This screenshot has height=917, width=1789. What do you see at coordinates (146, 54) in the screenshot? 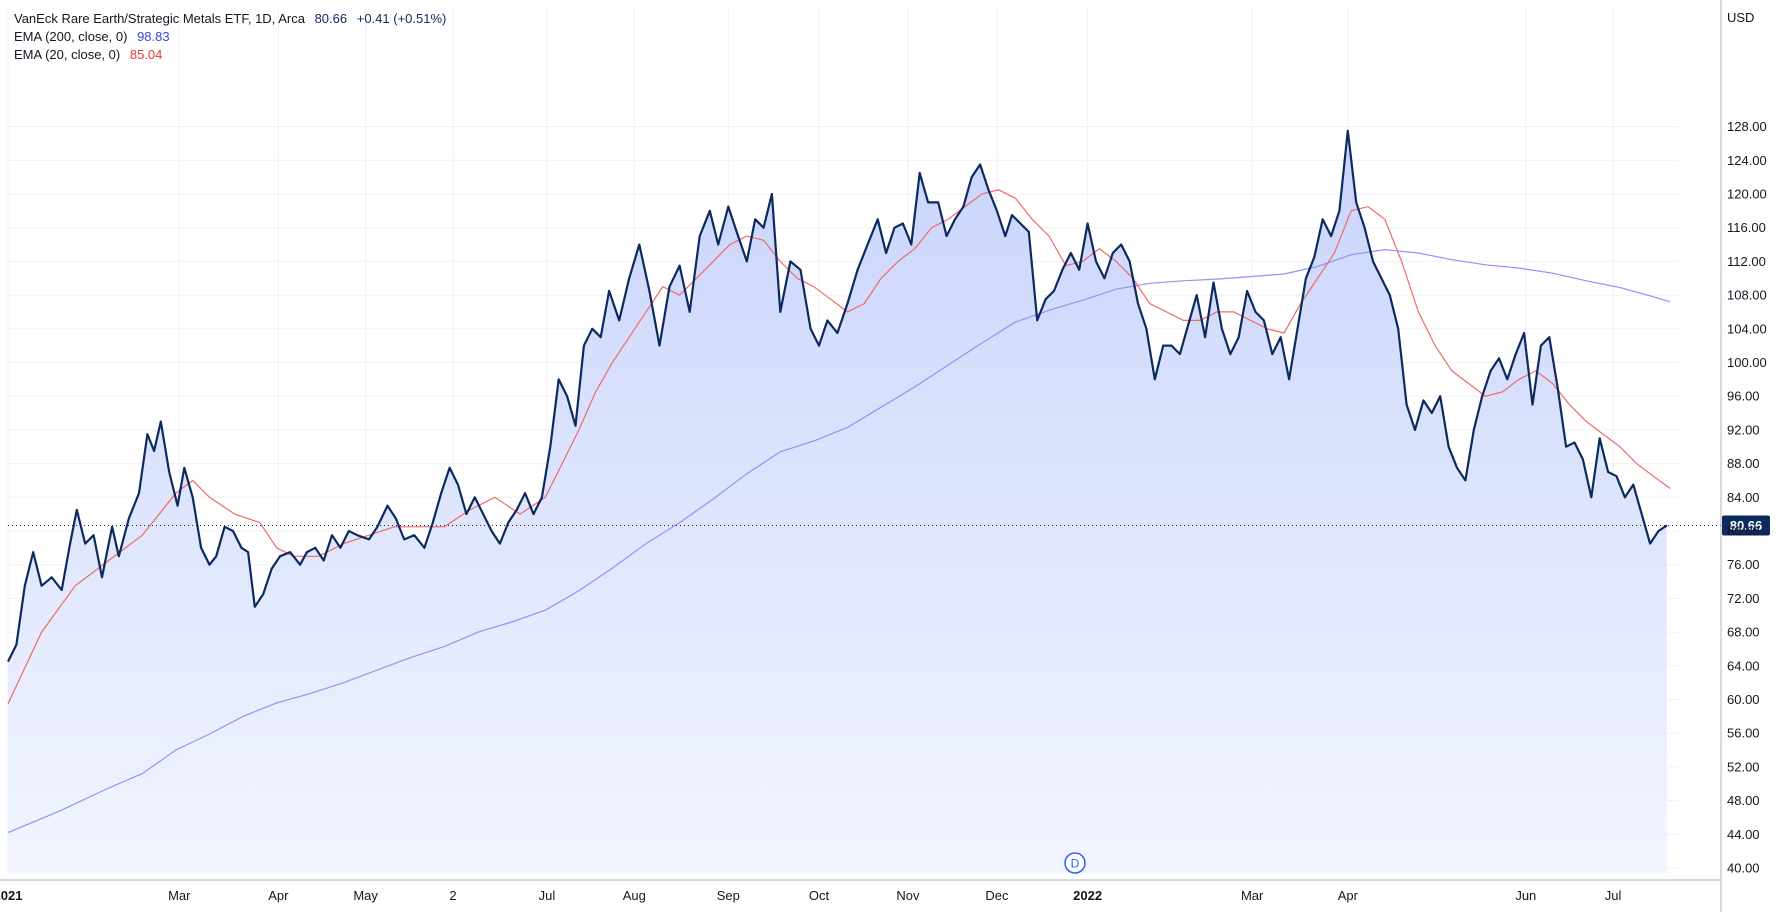
I see `ema20-value: 85.04` at bounding box center [146, 54].